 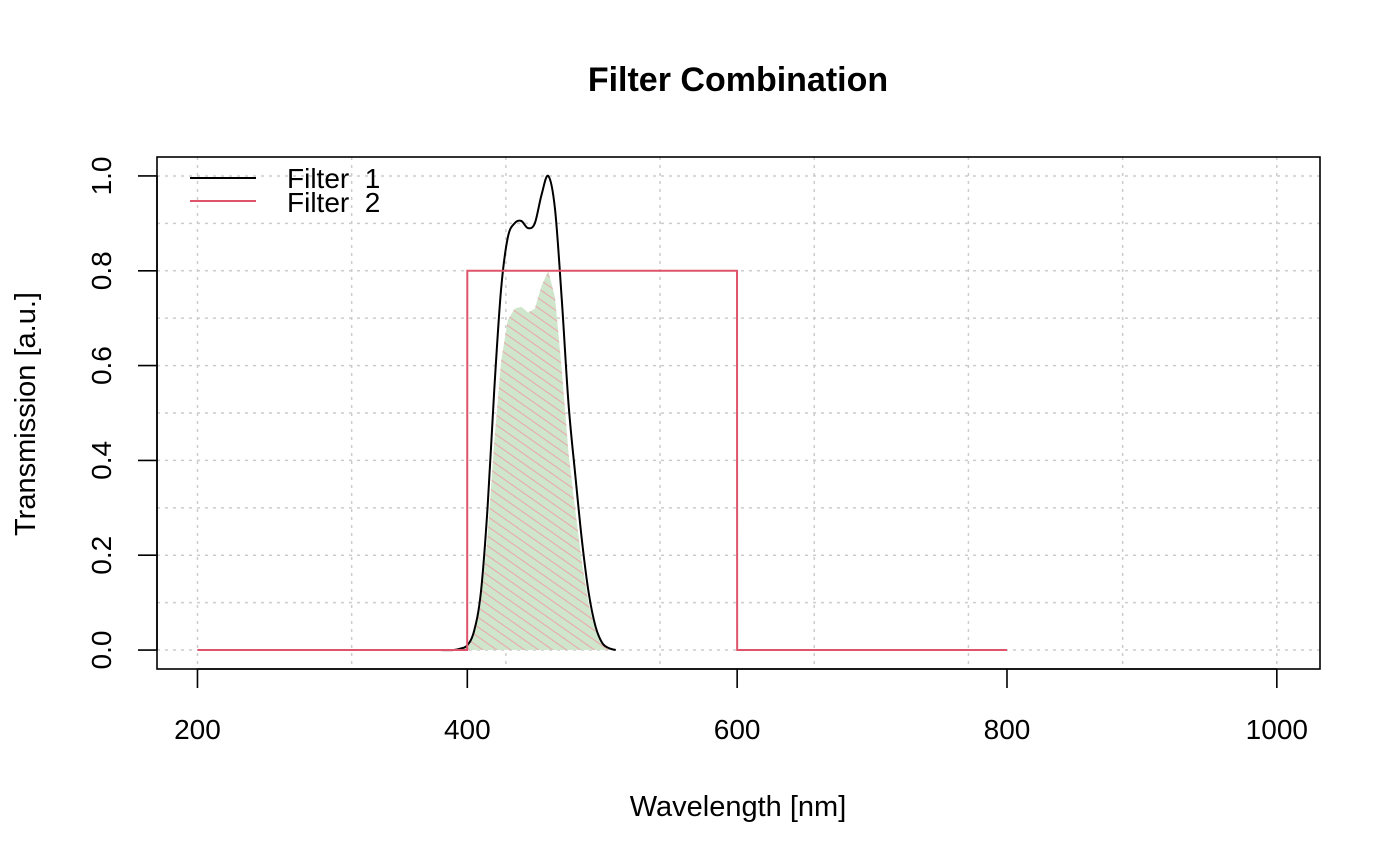 What do you see at coordinates (1007, 729) in the screenshot?
I see `x-tick-label: 800` at bounding box center [1007, 729].